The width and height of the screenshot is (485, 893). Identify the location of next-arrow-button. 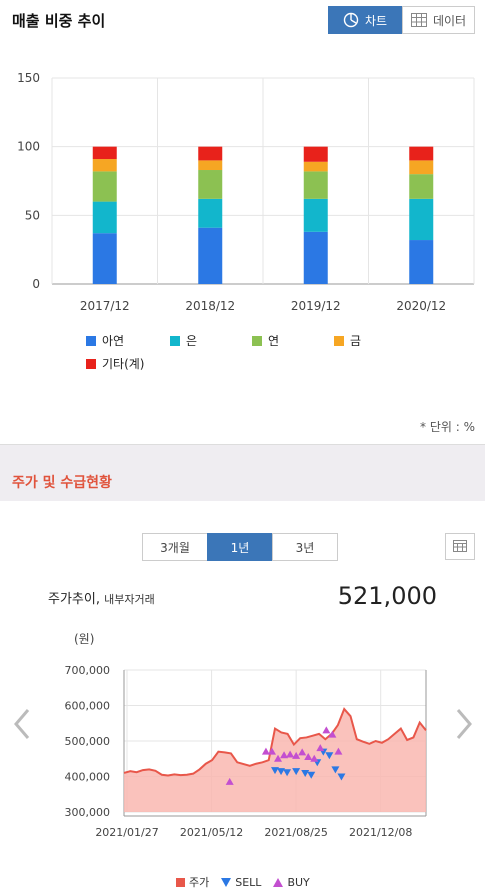
(464, 724).